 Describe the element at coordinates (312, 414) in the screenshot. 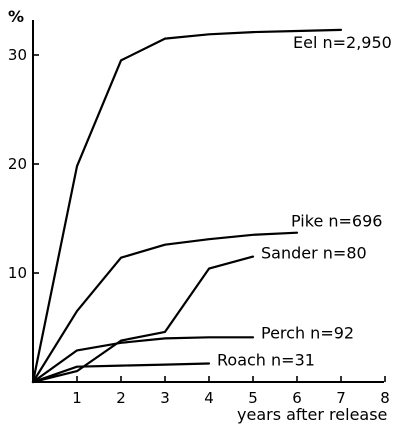

I see `x-axis-label: years after release` at that location.